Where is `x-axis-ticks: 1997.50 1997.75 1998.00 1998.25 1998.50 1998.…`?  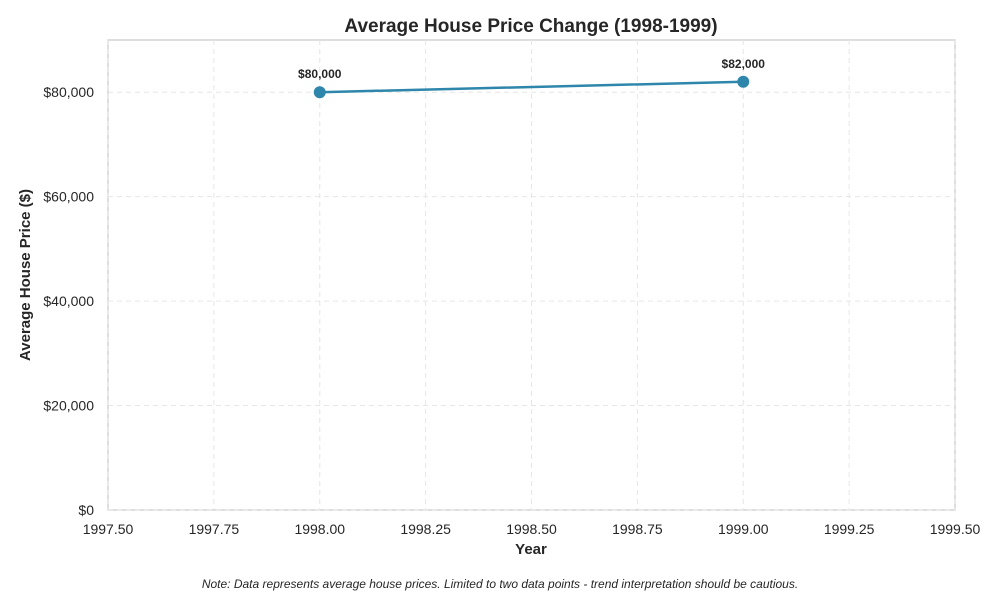
x-axis-ticks: 1997.50 1997.75 1998.00 1998.25 1998.50 1998.… is located at coordinates (532, 529).